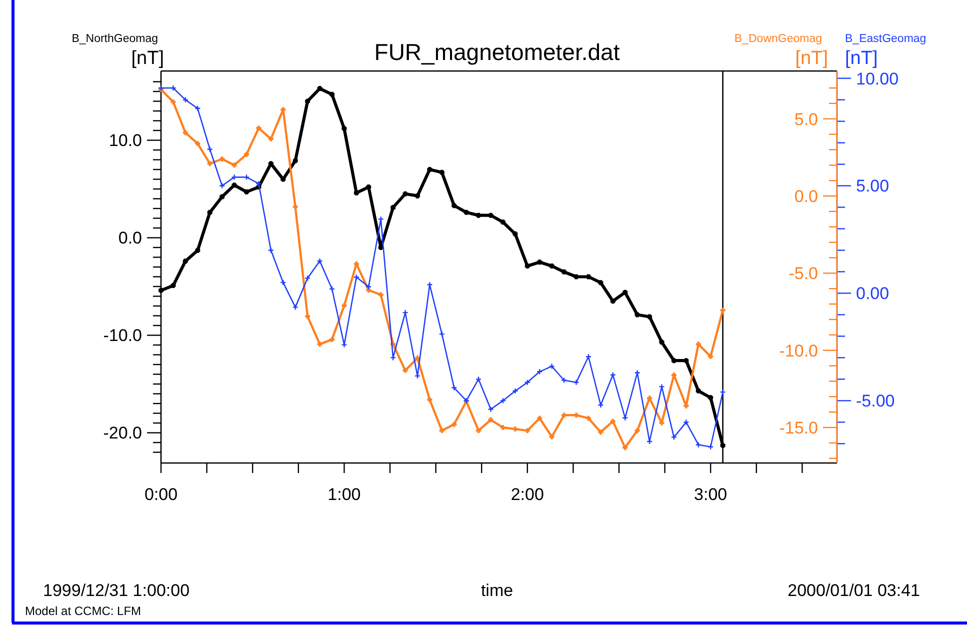 Image resolution: width=967 pixels, height=625 pixels. I want to click on y3-tick-label: 10.00, so click(877, 78).